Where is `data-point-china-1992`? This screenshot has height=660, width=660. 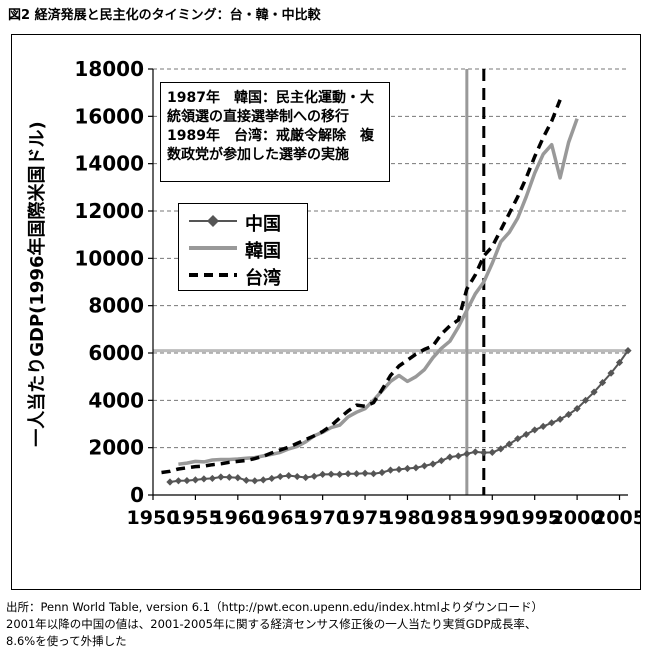 data-point-china-1992 is located at coordinates (509, 444).